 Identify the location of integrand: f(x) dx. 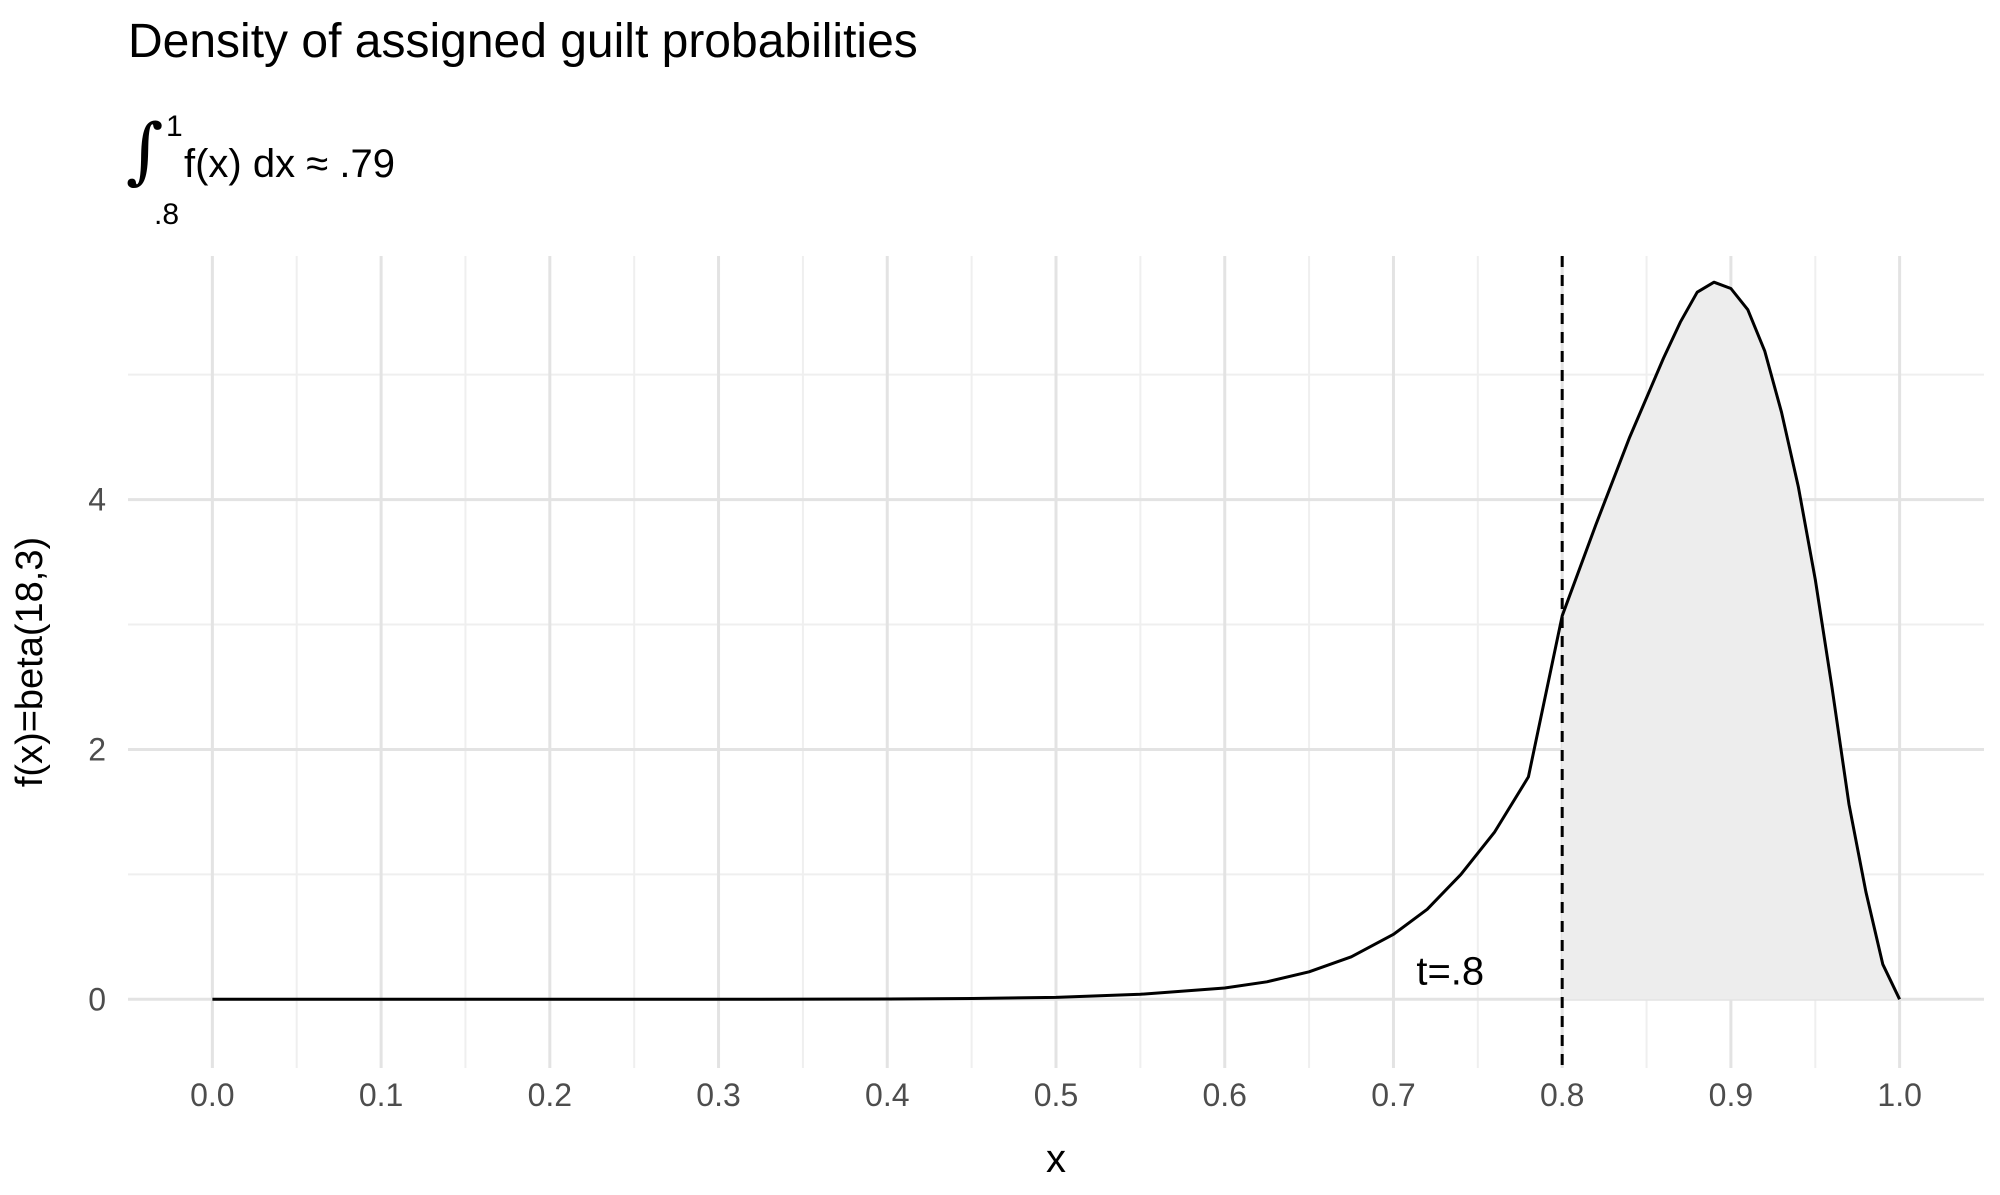
(240, 164).